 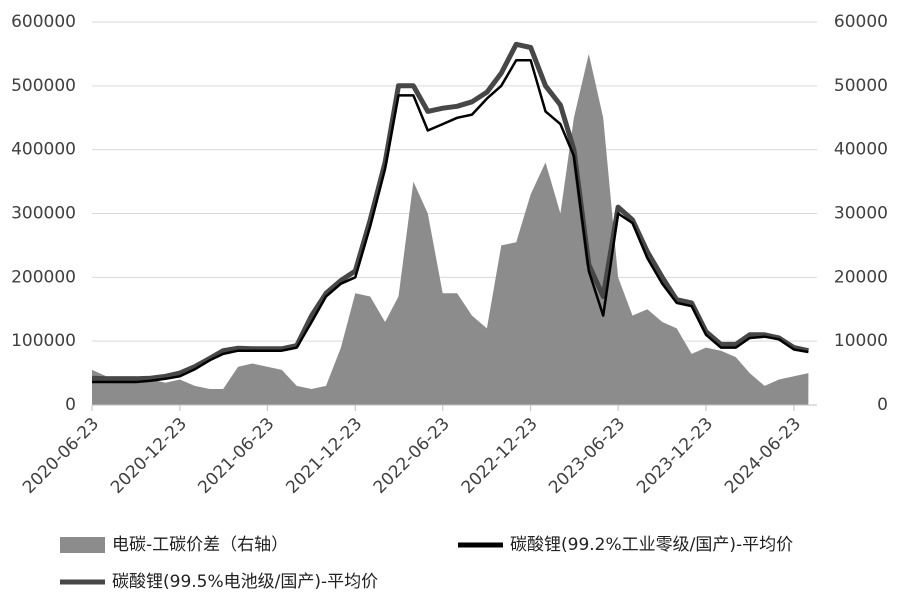 What do you see at coordinates (324, 456) in the screenshot?
I see `x-tick-label: 2021-12-23` at bounding box center [324, 456].